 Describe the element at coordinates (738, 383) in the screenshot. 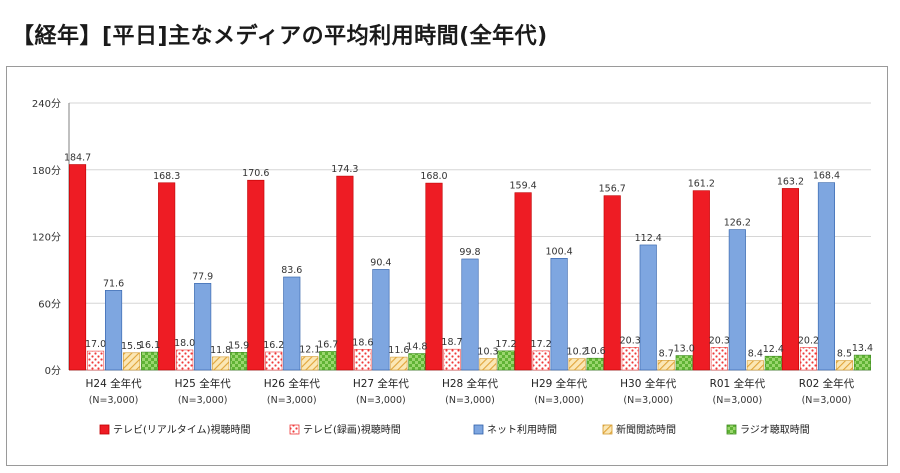

I see `x-tick-label: R01 全年代` at that location.